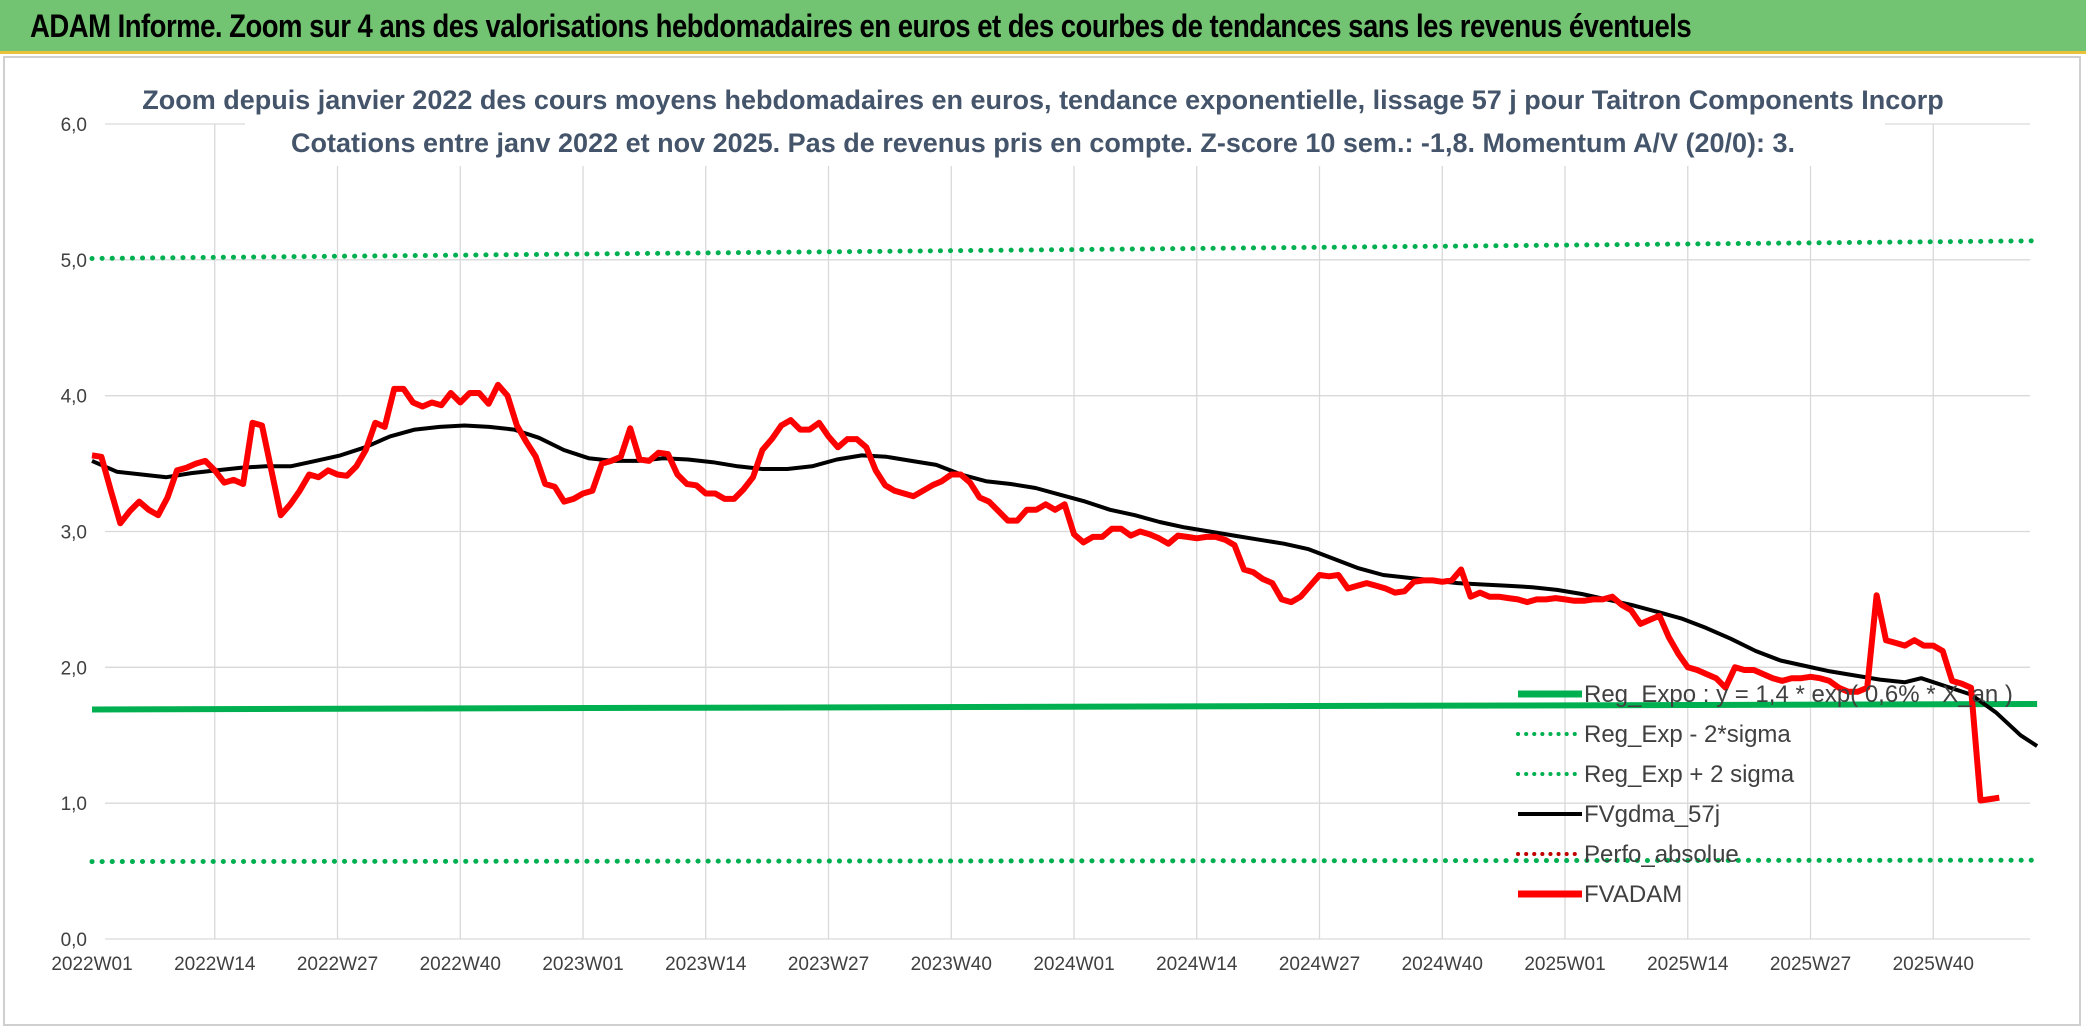 This screenshot has height=1031, width=2086. What do you see at coordinates (1197, 964) in the screenshot?
I see `x-tick-label: 2024W14` at bounding box center [1197, 964].